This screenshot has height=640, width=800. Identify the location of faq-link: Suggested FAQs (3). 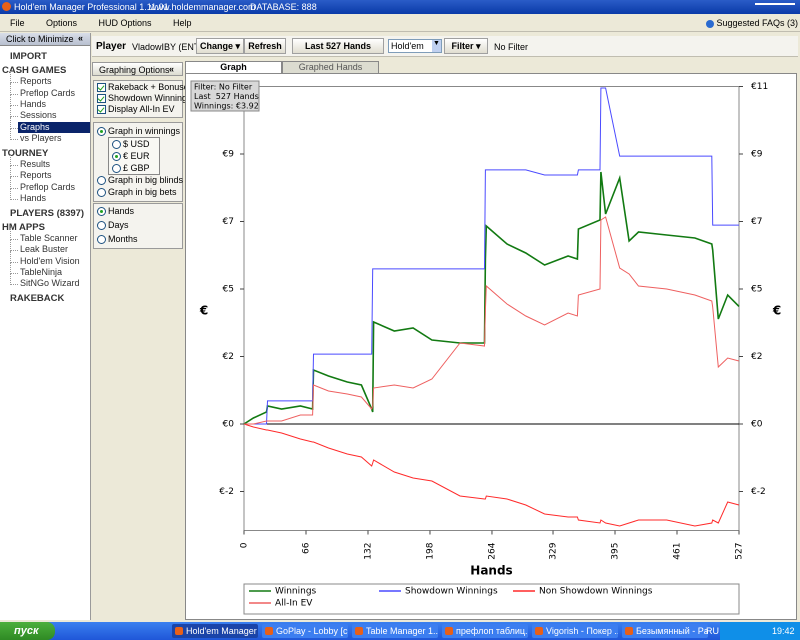
(752, 23).